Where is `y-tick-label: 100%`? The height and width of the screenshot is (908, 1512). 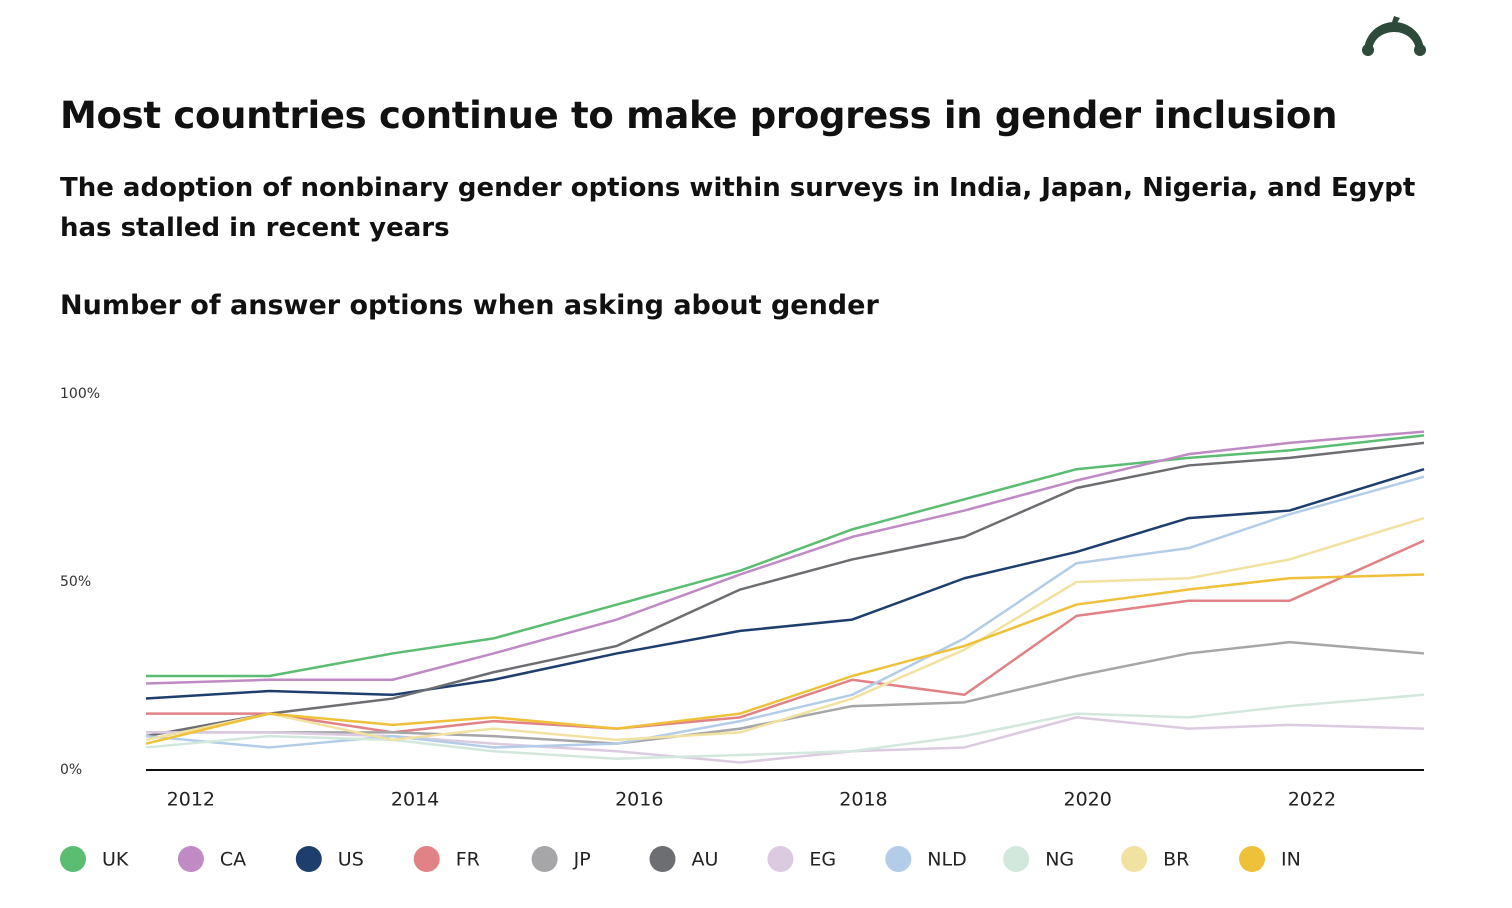 y-tick-label: 100% is located at coordinates (80, 394).